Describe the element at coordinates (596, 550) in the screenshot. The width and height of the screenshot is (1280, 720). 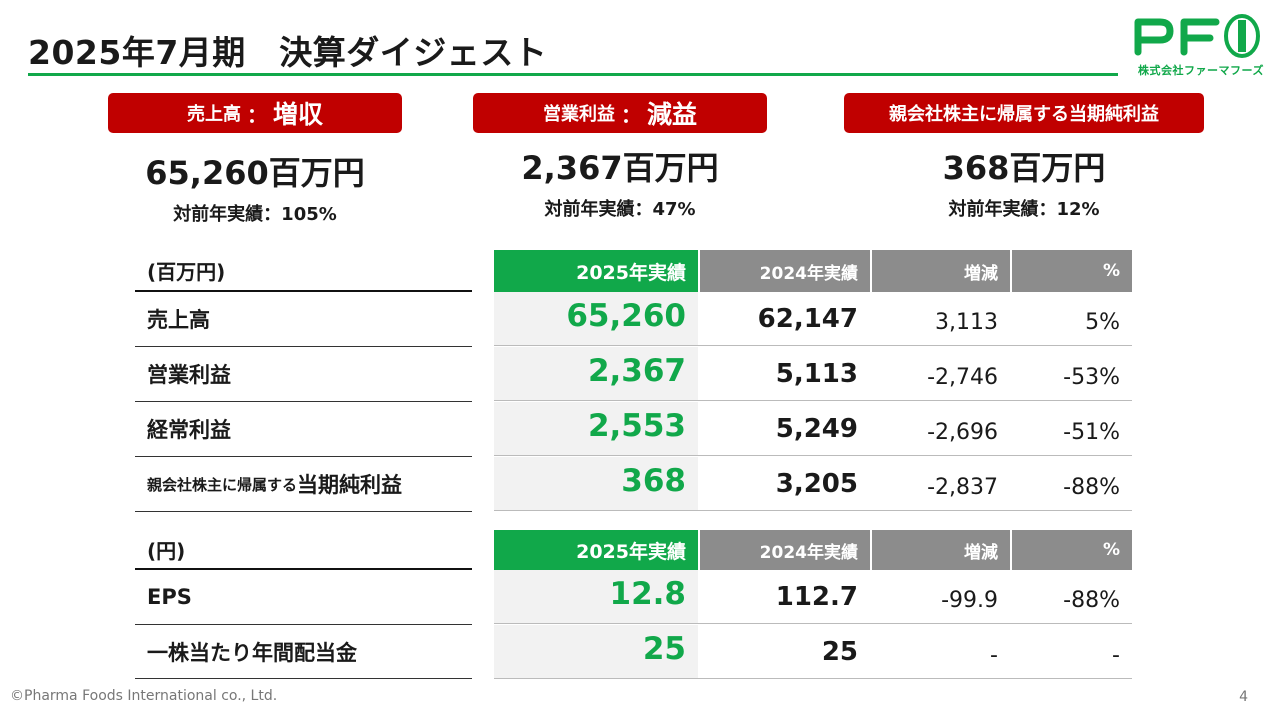
I see `table2-header-2025: 2025年実績` at that location.